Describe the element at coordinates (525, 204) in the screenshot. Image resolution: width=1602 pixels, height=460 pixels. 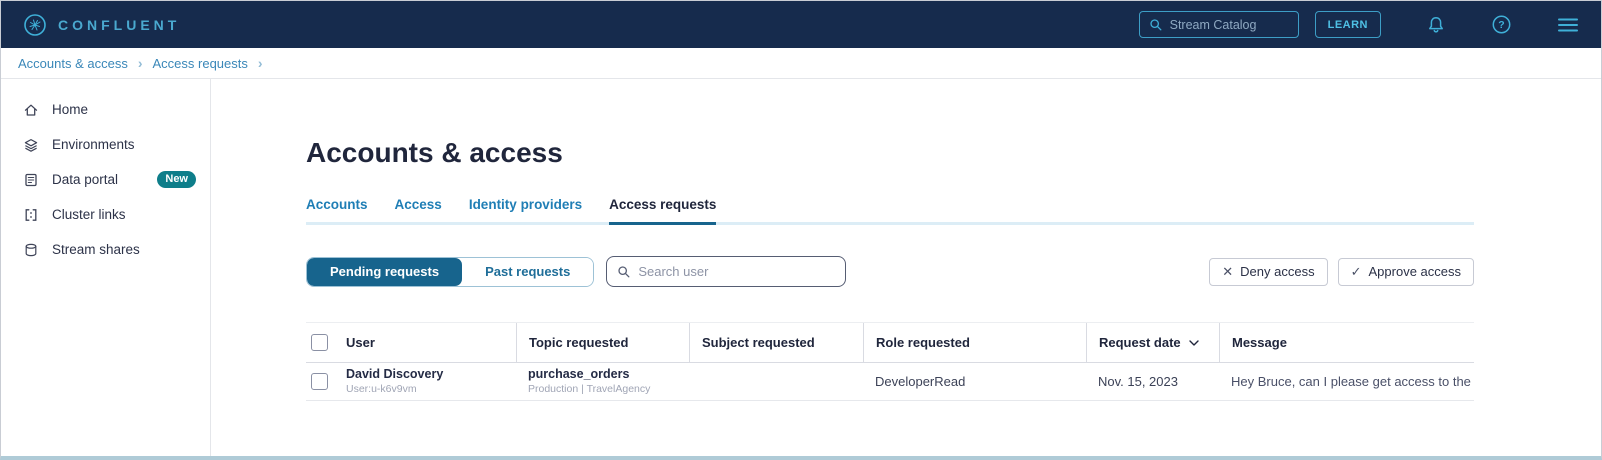
I see `tab-identity-providers: Identity providers` at that location.